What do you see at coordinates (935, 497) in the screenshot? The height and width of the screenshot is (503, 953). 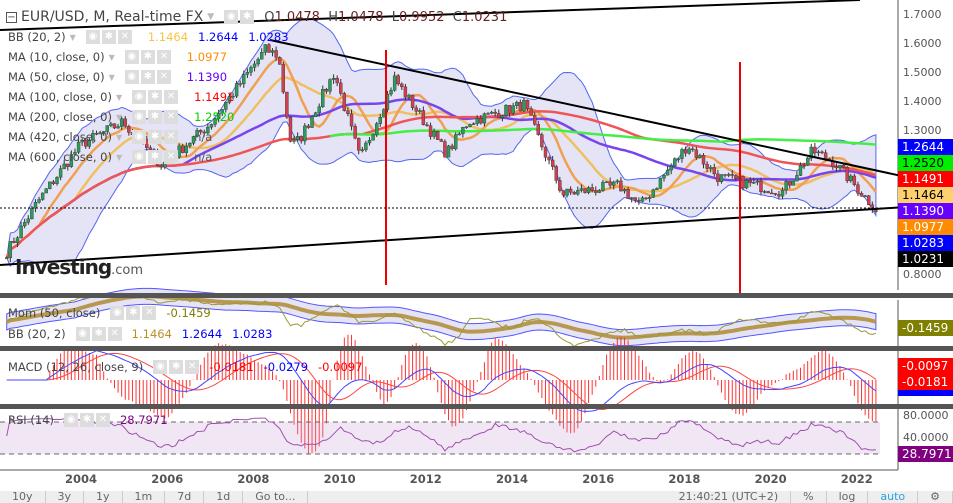 I see `settings-gear-icon: ⚙` at bounding box center [935, 497].